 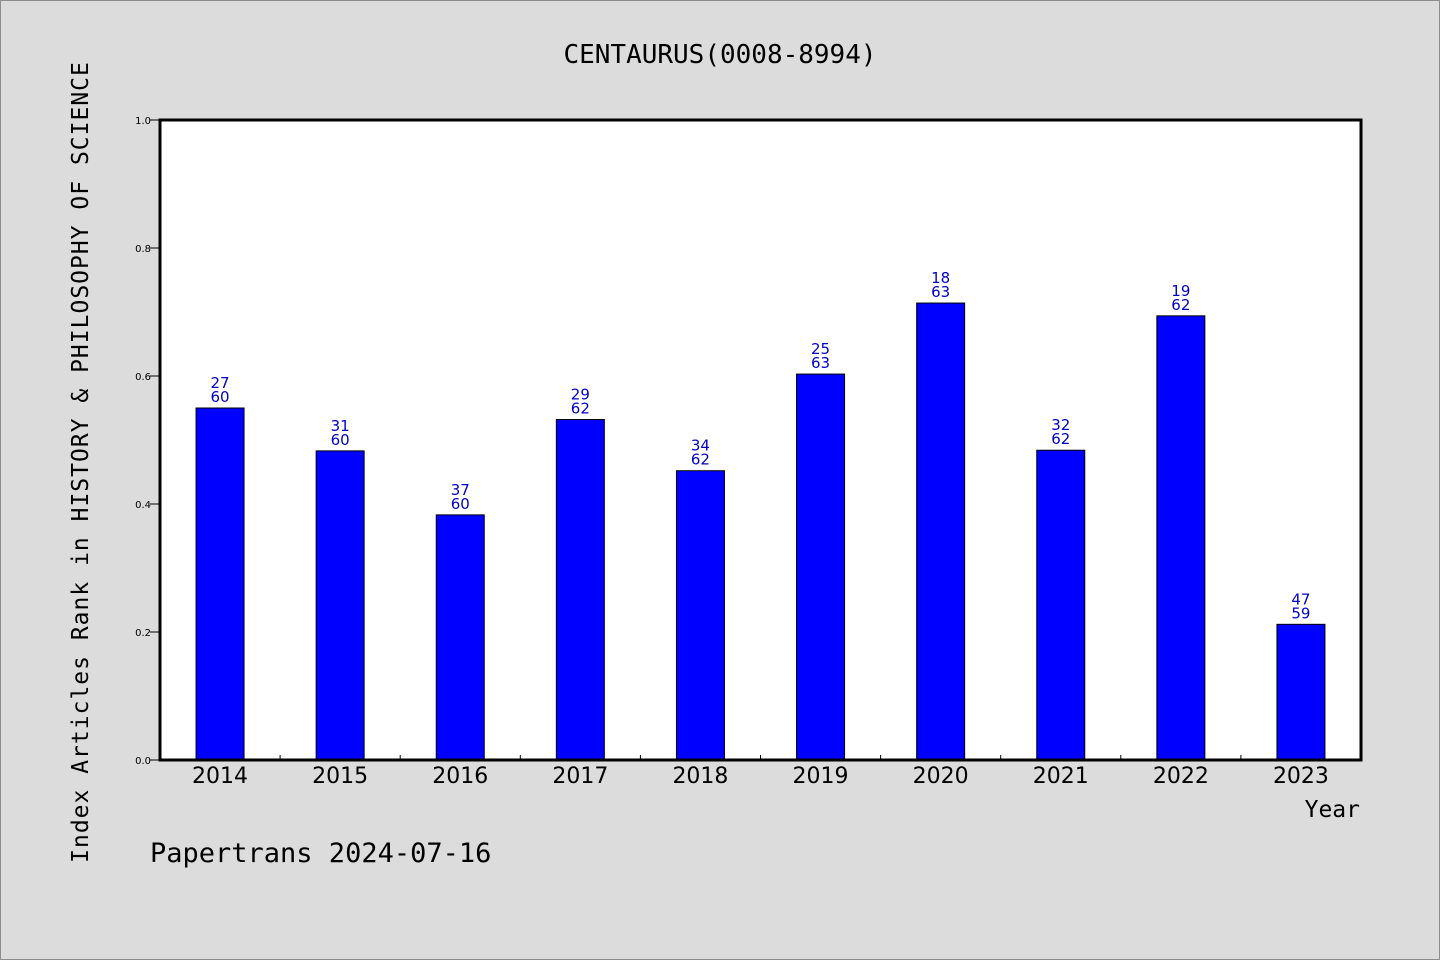 What do you see at coordinates (821, 567) in the screenshot?
I see `bar-2019` at bounding box center [821, 567].